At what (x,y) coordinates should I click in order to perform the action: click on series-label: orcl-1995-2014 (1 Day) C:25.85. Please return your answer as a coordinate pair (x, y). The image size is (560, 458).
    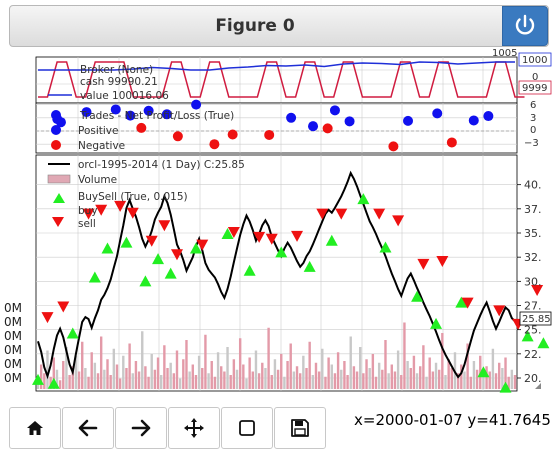
    Looking at the image, I should click on (161, 165).